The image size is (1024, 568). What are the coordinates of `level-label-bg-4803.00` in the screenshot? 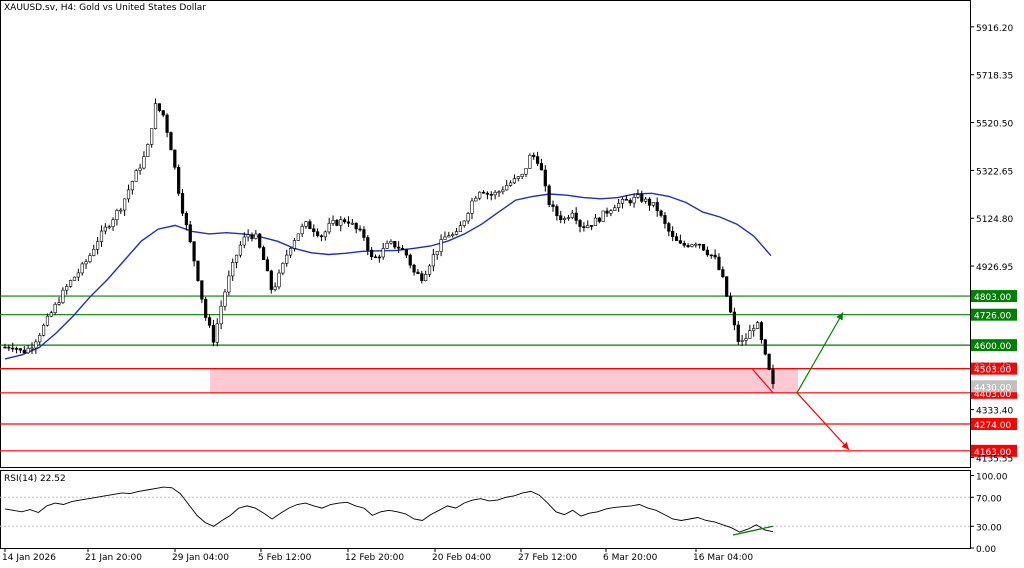 It's located at (994, 296).